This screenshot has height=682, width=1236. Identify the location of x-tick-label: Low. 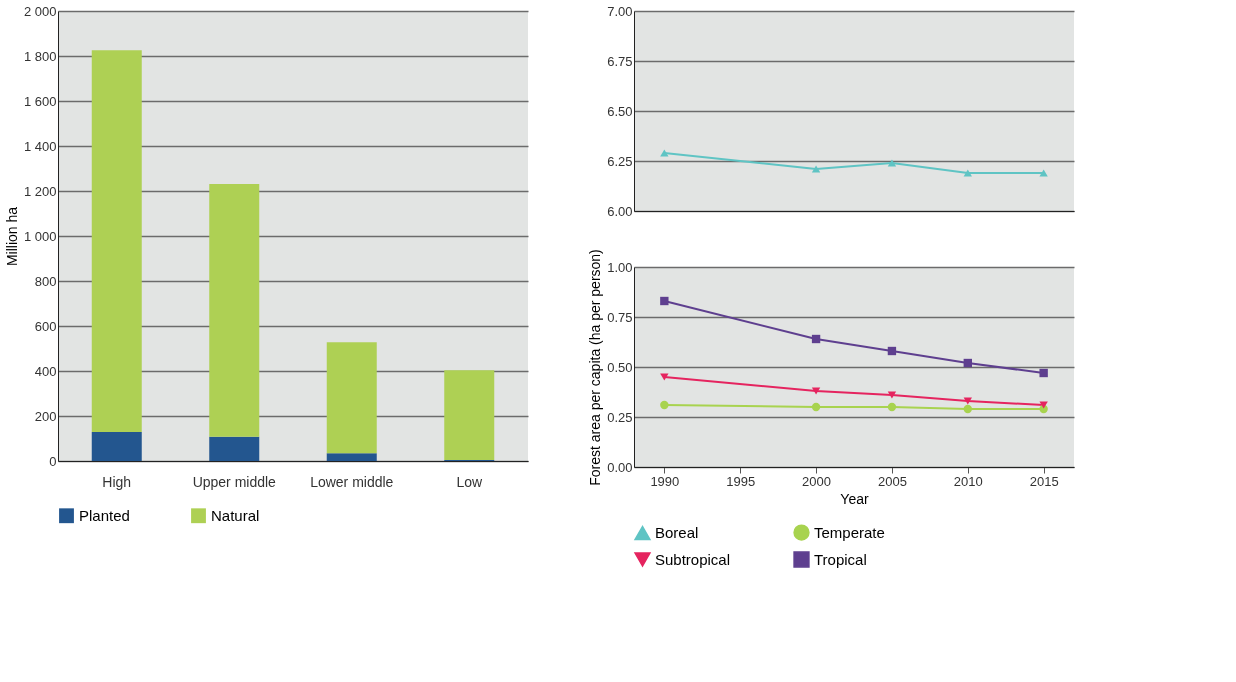
(469, 481).